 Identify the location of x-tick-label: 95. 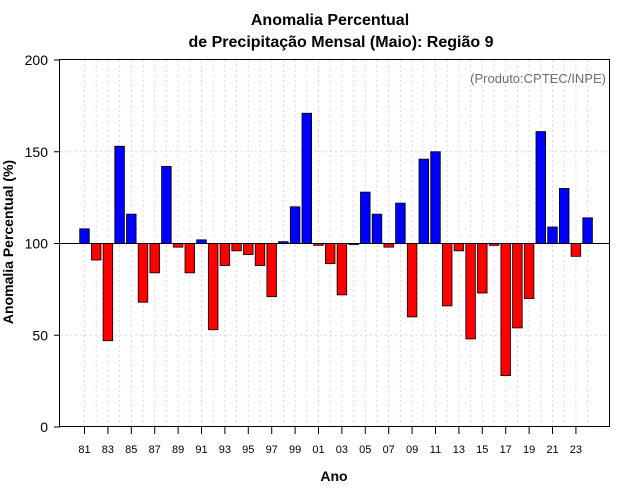
(248, 450).